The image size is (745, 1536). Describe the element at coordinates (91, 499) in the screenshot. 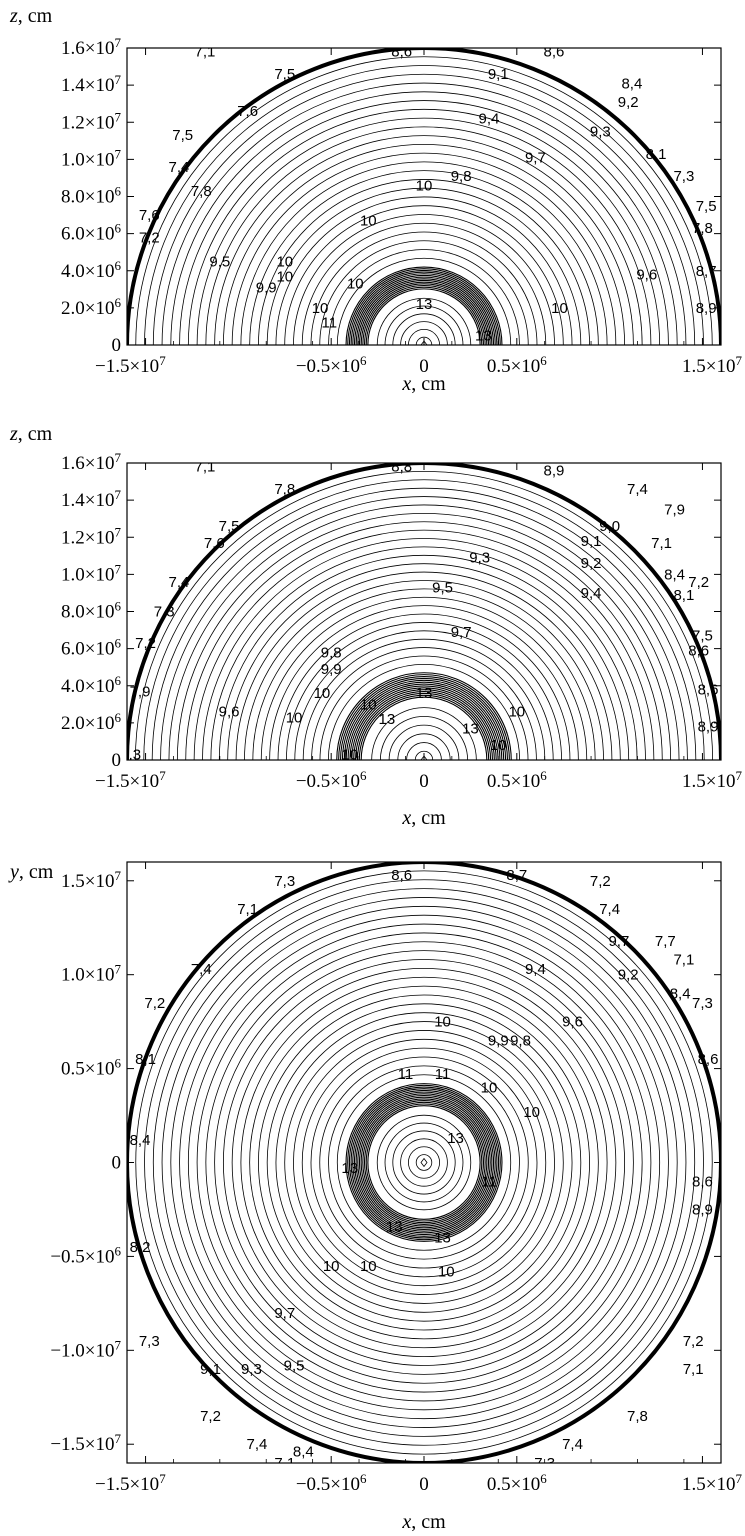

I see `y-tick-label: 1.4×10⁷` at that location.